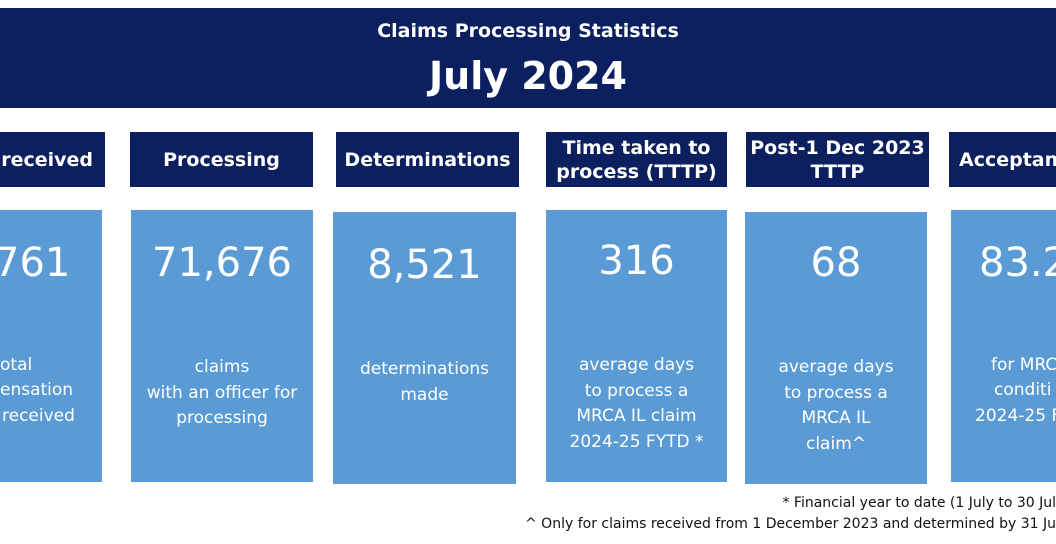  I want to click on tile-value: 8,521, so click(424, 265).